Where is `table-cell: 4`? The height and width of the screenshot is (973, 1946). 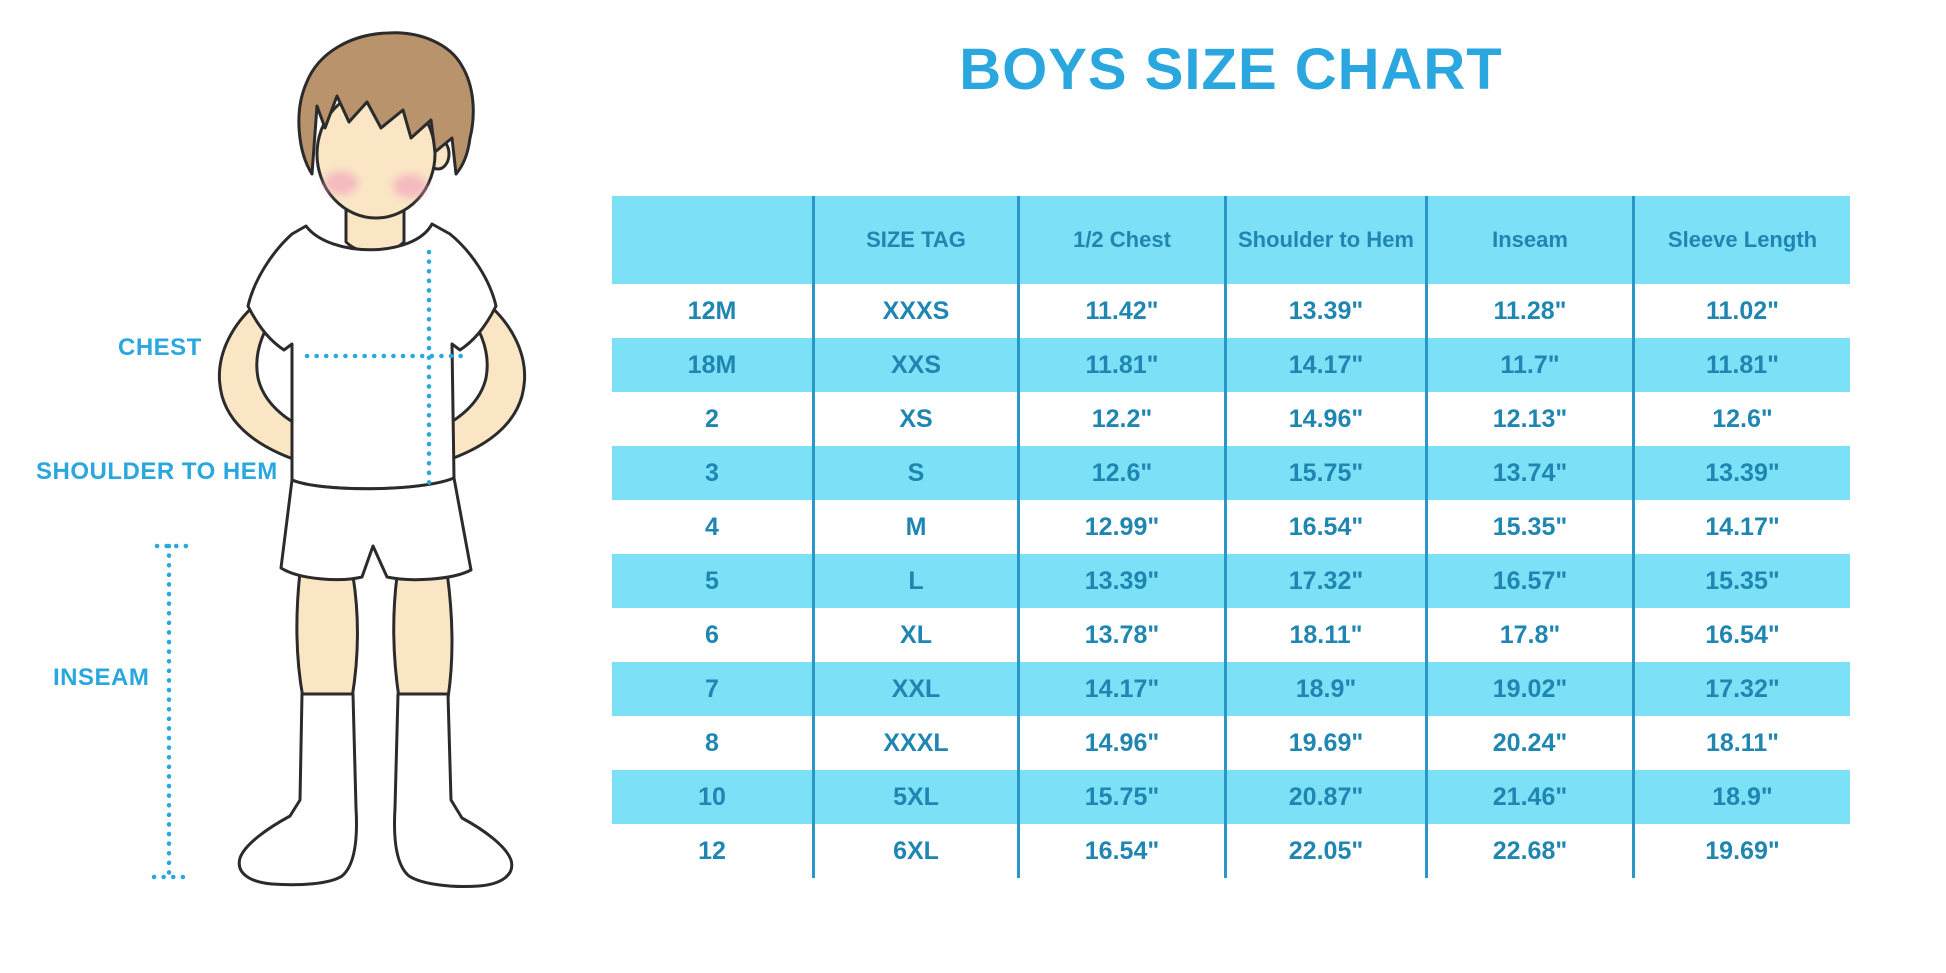
table-cell: 4 is located at coordinates (712, 527).